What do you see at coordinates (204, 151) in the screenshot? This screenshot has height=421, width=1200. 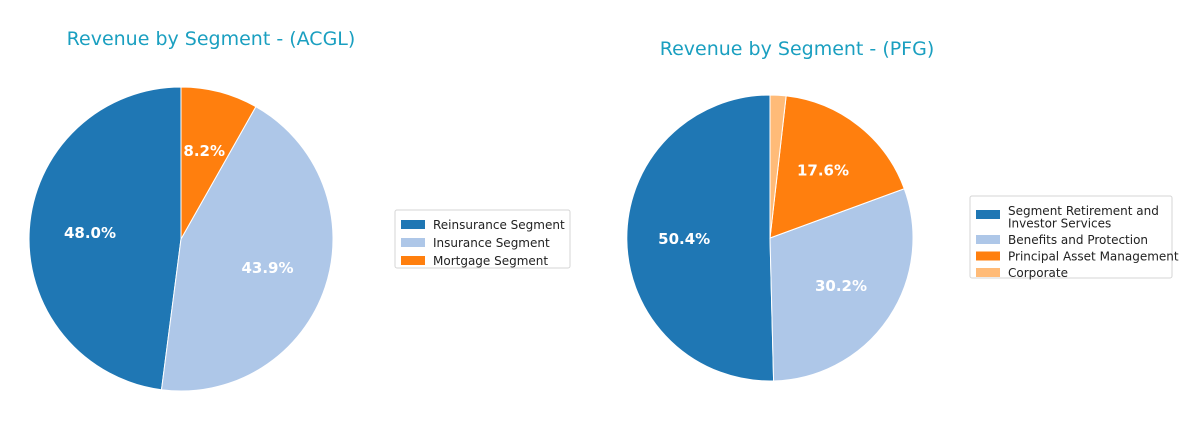 I see `pct-label-mortgage-segment: 8.2%` at bounding box center [204, 151].